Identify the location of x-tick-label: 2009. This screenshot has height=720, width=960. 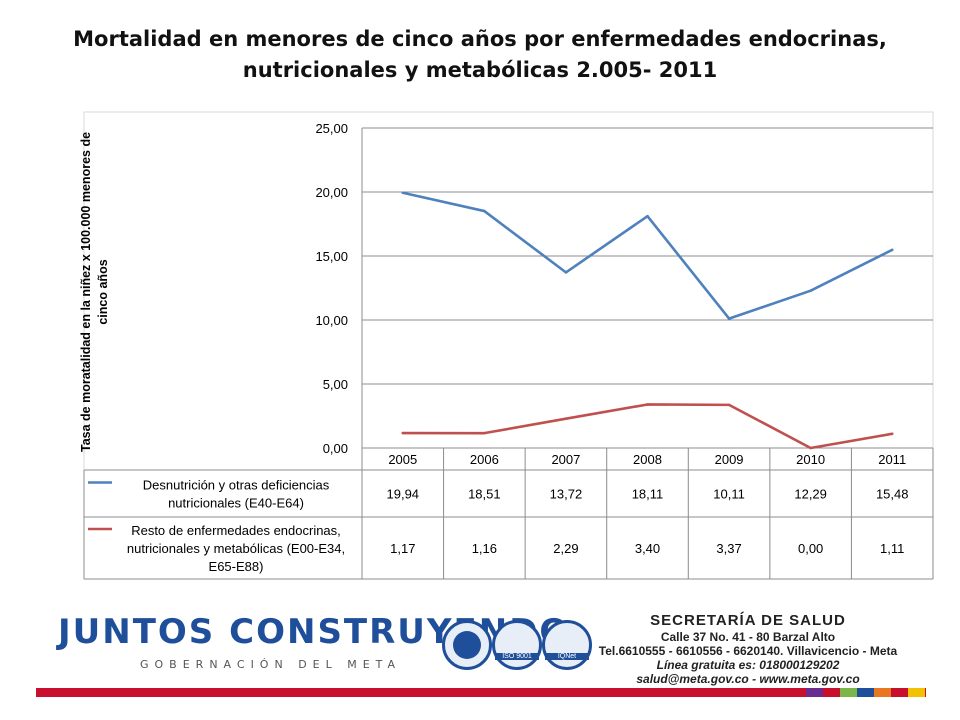
(729, 459).